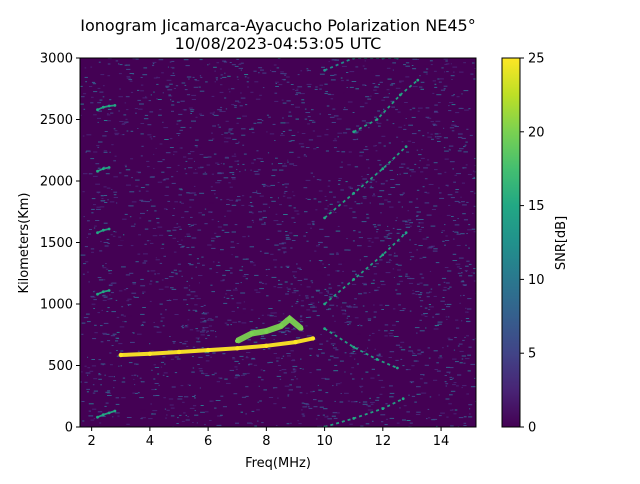 This screenshot has width=640, height=484. I want to click on y-tick-label: 2000, so click(56, 182).